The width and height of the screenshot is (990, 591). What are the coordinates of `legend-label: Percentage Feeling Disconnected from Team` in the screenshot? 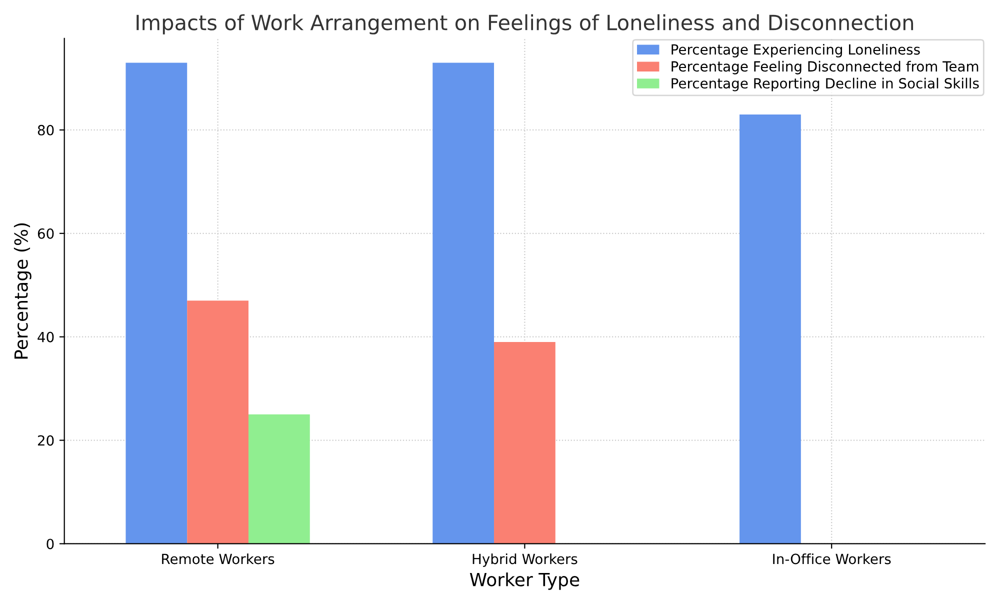 It's located at (825, 67).